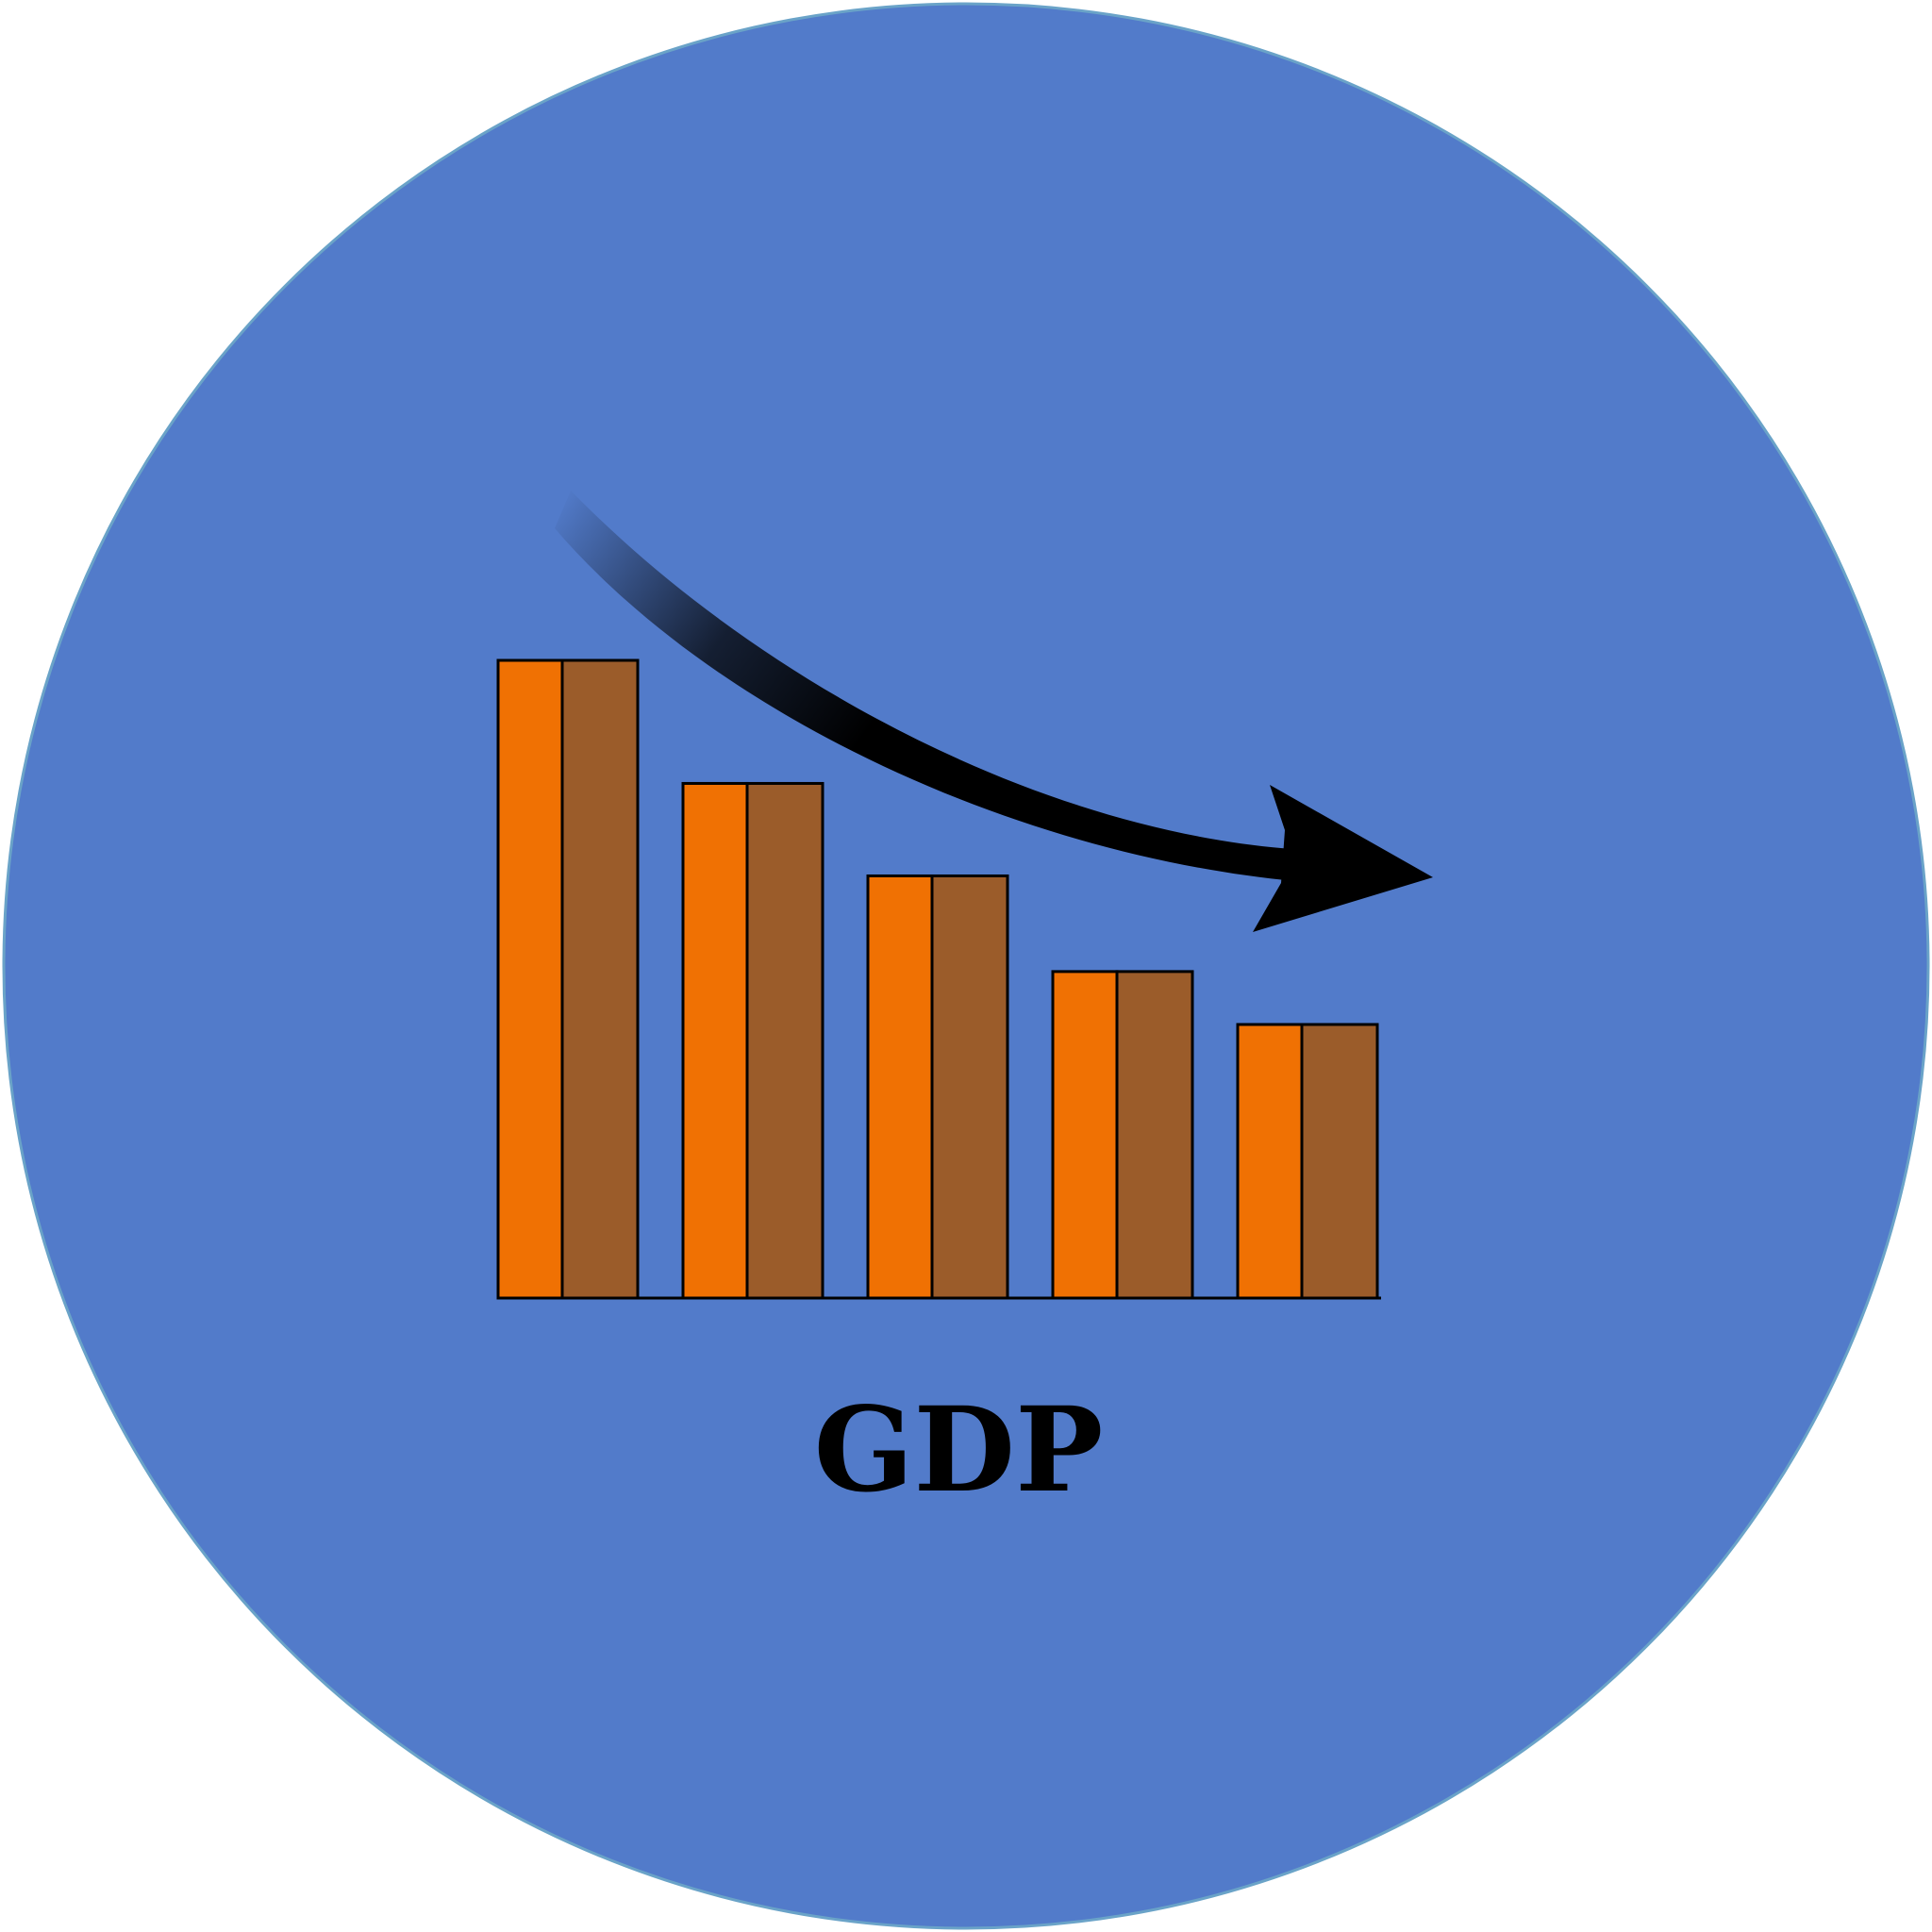  What do you see at coordinates (1085, 1135) in the screenshot?
I see `bar-4-front` at bounding box center [1085, 1135].